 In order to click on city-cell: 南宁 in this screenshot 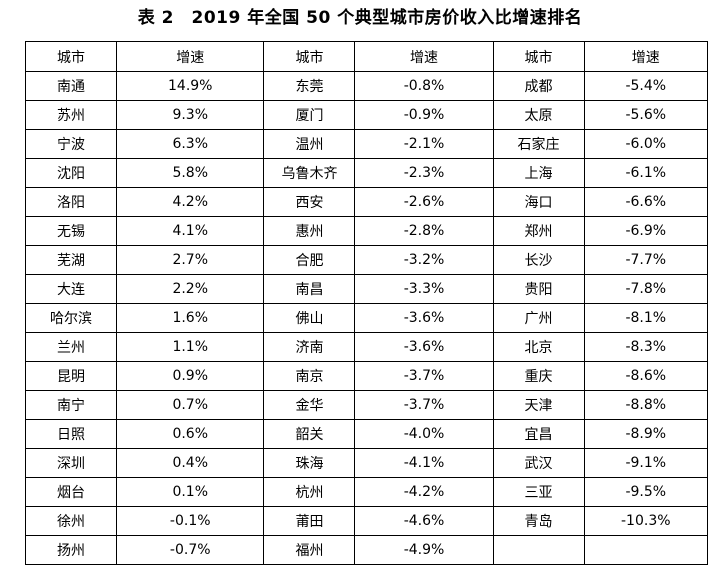, I will do `click(71, 405)`.